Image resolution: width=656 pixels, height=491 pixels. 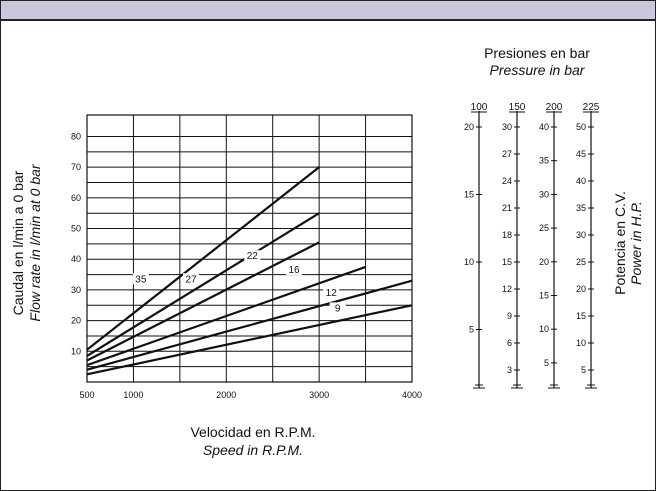 I want to click on y-tick-label: 80, so click(x=76, y=136).